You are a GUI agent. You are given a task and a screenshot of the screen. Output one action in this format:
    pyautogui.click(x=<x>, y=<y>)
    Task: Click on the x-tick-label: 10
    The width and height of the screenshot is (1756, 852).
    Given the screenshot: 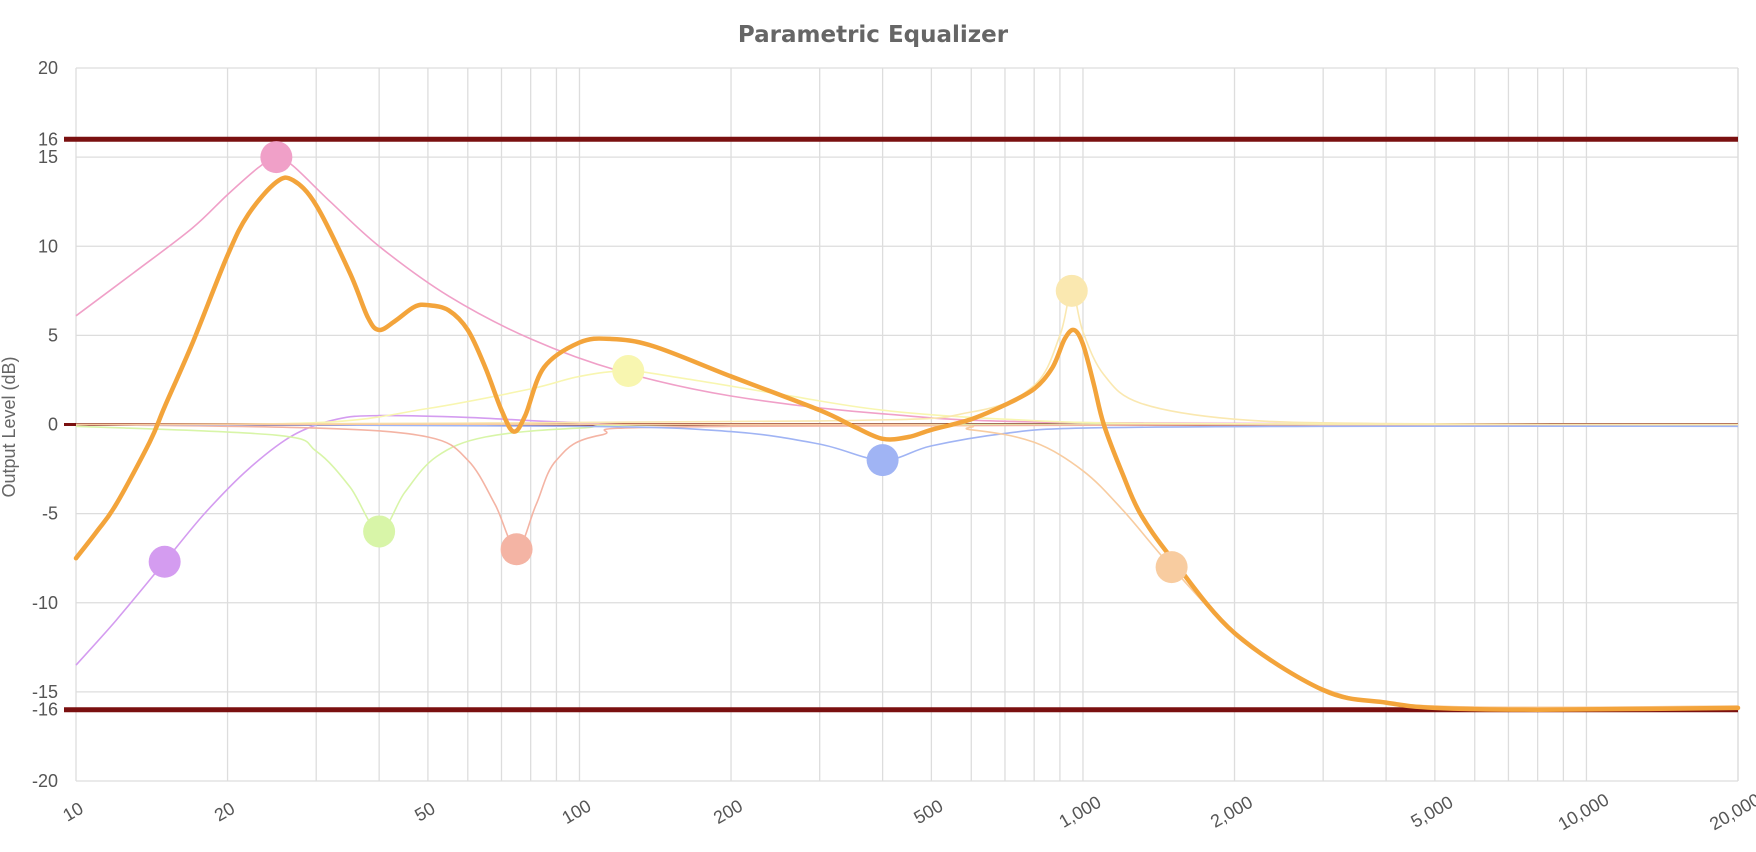 What is the action you would take?
    pyautogui.click(x=72, y=811)
    